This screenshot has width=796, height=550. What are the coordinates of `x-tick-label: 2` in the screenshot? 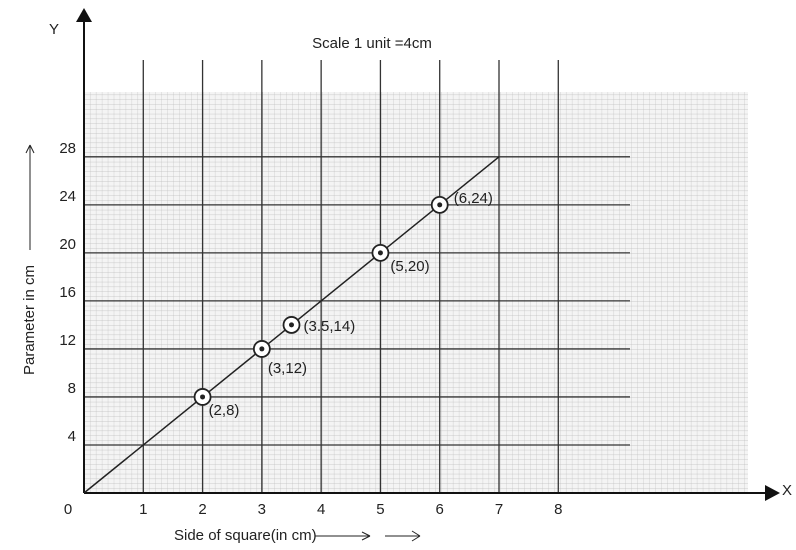 It's located at (202, 509).